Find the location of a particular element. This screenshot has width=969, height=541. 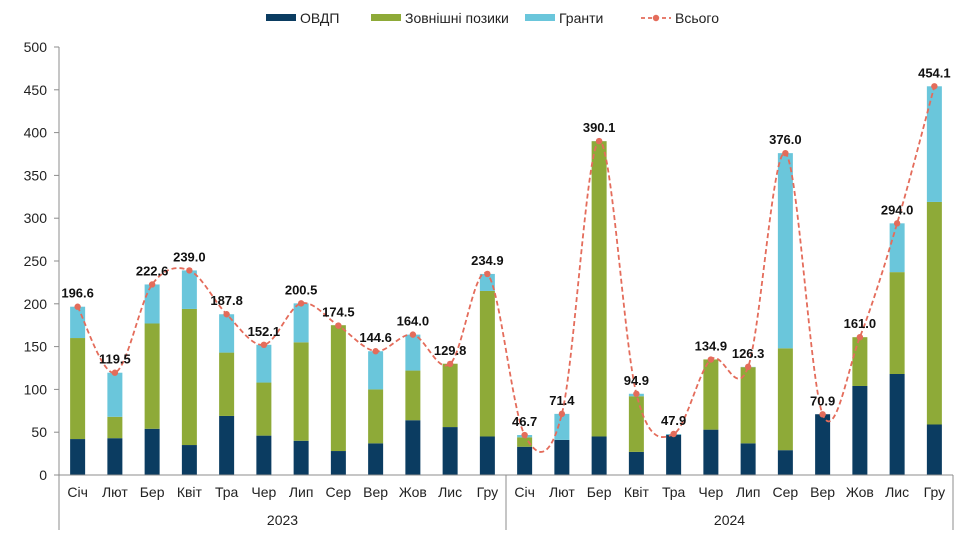

y-tick-label: 500 is located at coordinates (36, 47).